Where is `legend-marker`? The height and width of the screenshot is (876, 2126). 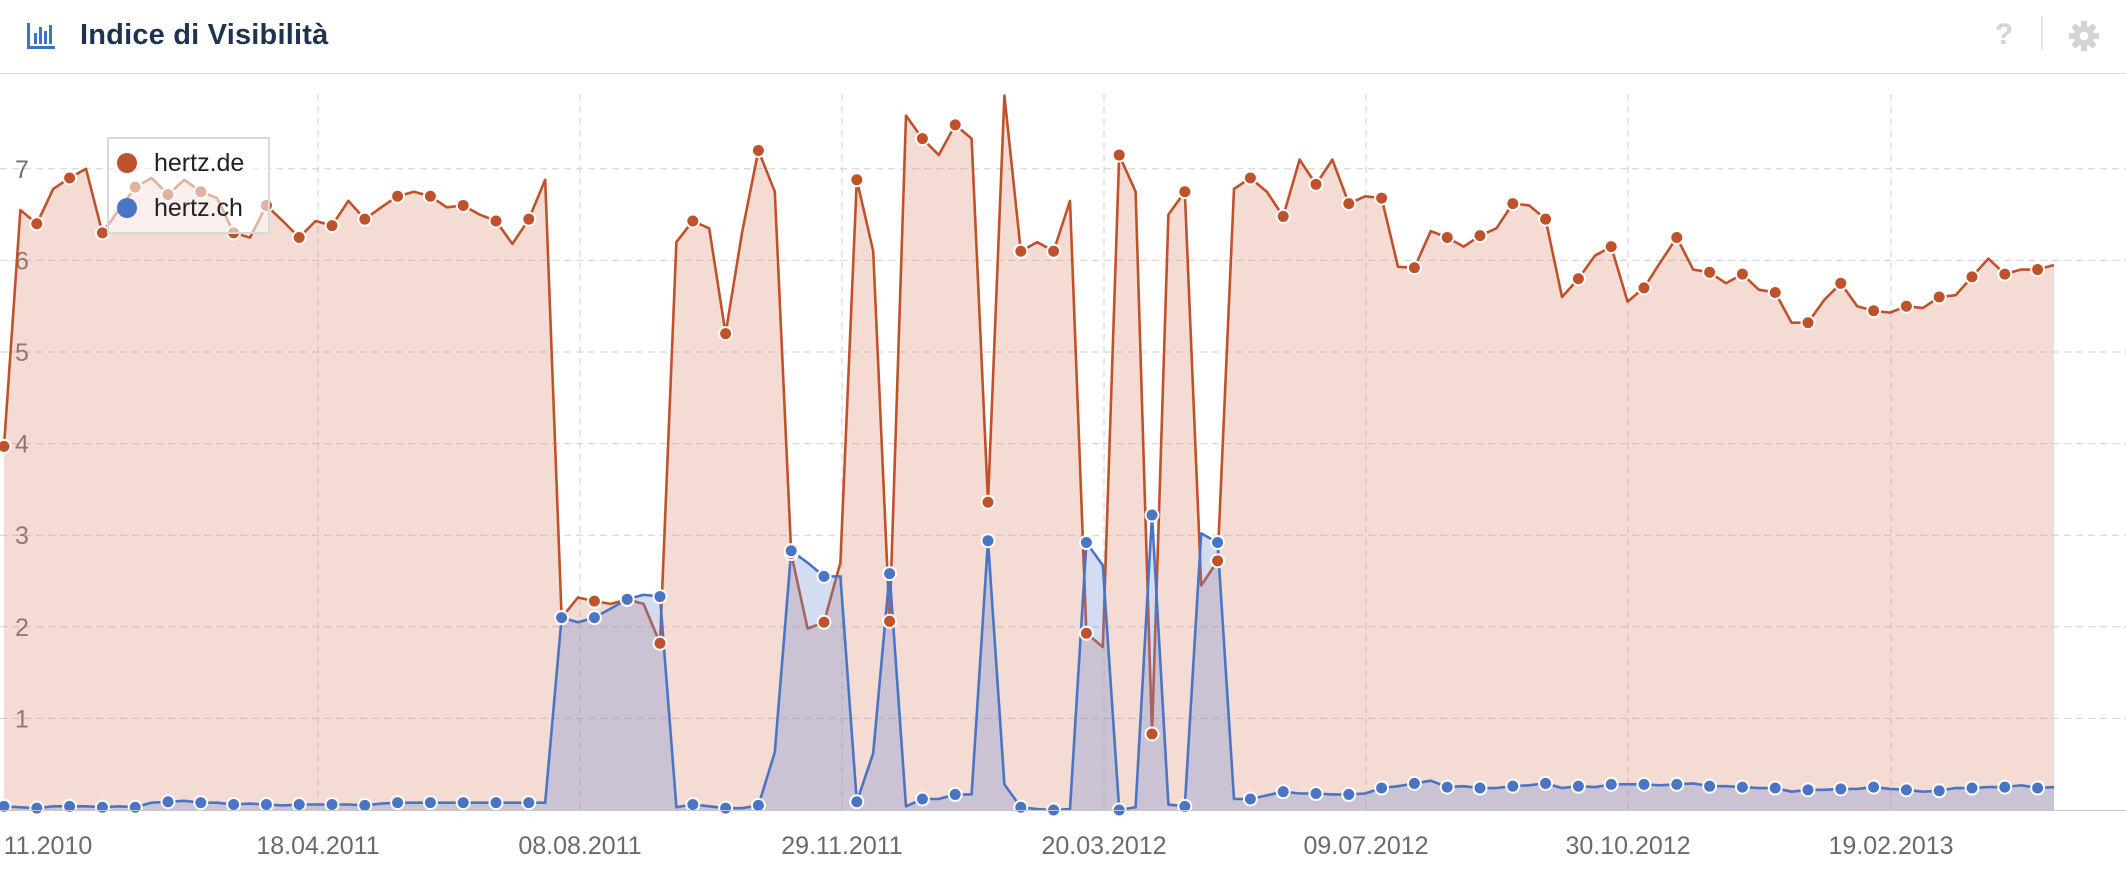 legend-marker is located at coordinates (127, 163).